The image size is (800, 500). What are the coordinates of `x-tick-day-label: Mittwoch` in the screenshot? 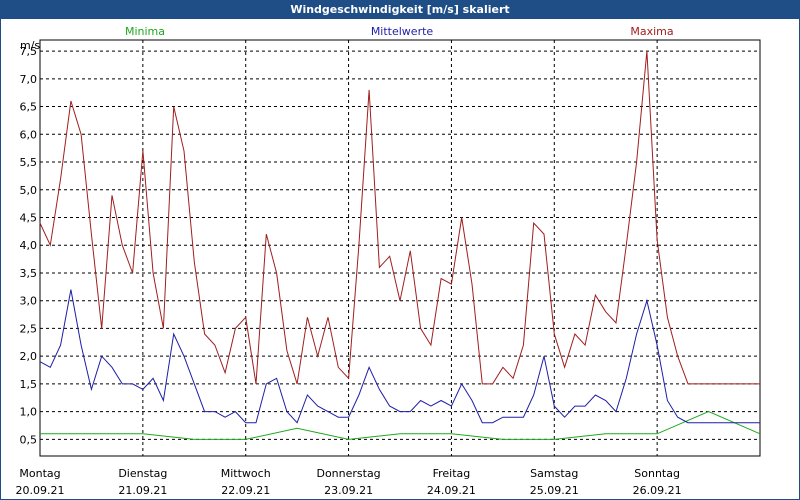 It's located at (246, 473).